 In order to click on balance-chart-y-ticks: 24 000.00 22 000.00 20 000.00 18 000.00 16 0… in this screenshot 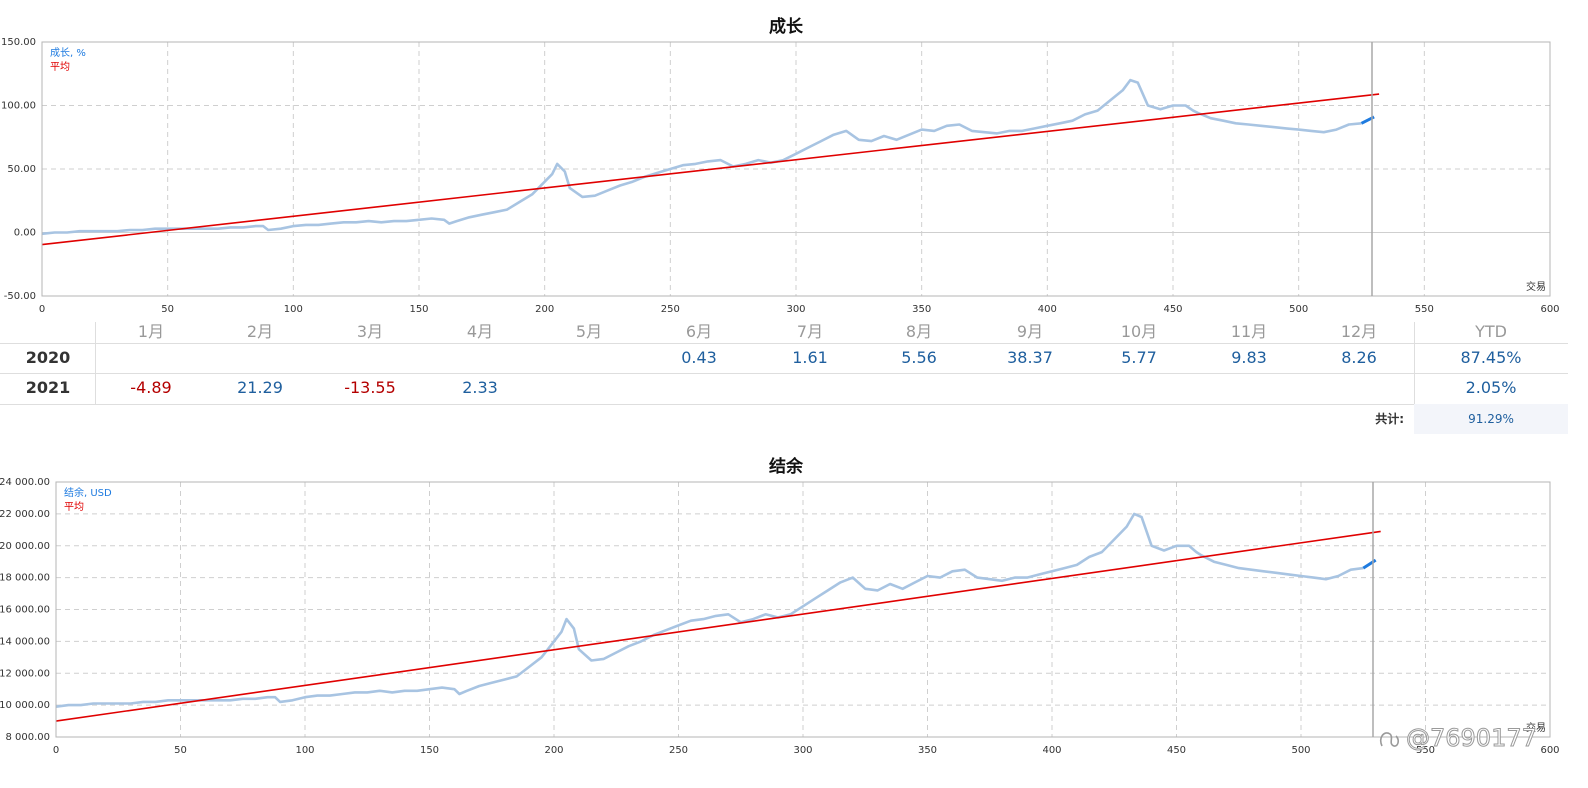, I will do `click(25, 610)`.